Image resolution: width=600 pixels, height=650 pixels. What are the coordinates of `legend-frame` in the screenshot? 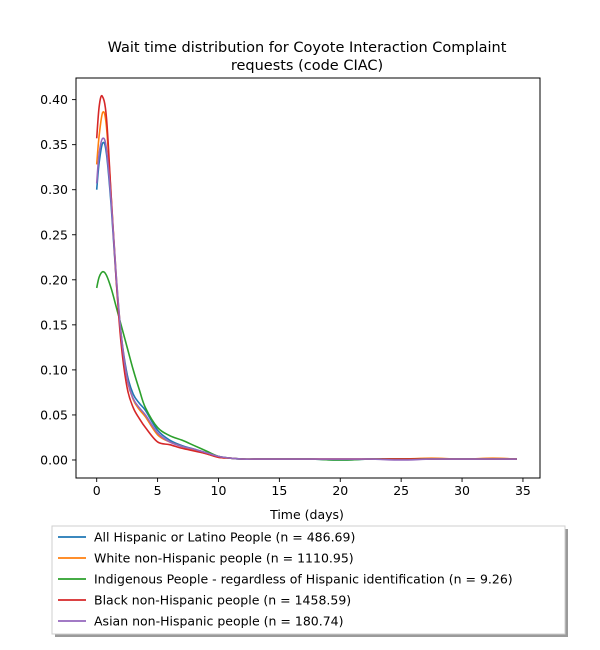 It's located at (308, 580).